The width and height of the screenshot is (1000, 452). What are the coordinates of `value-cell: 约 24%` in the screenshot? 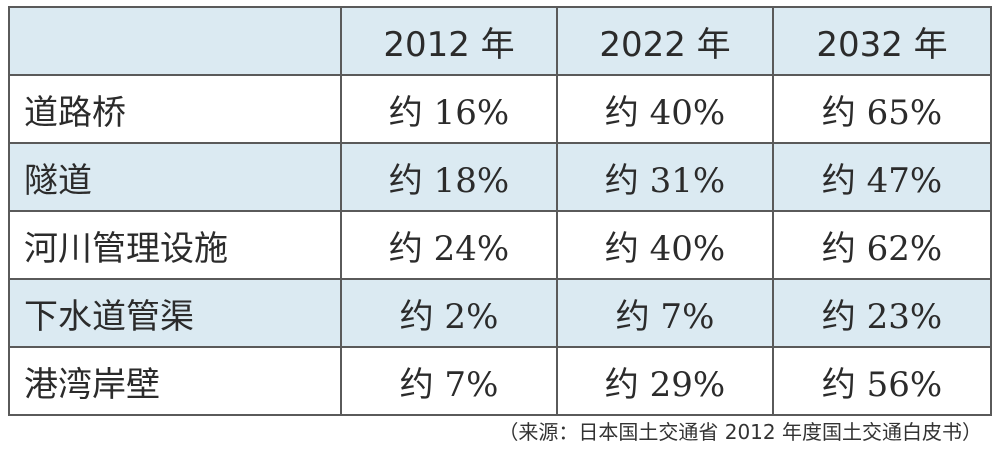 It's located at (449, 245).